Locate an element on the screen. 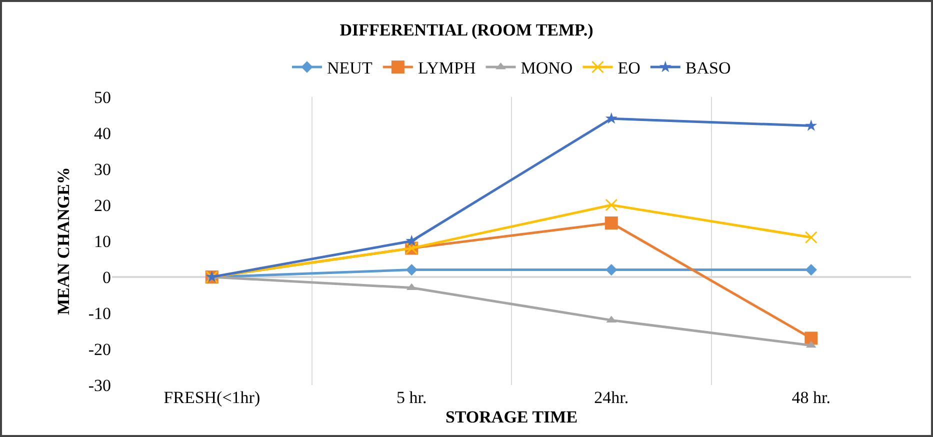 The width and height of the screenshot is (933, 437). chart-title: DIFFERENTIAL (ROOM TEMP.) is located at coordinates (467, 30).